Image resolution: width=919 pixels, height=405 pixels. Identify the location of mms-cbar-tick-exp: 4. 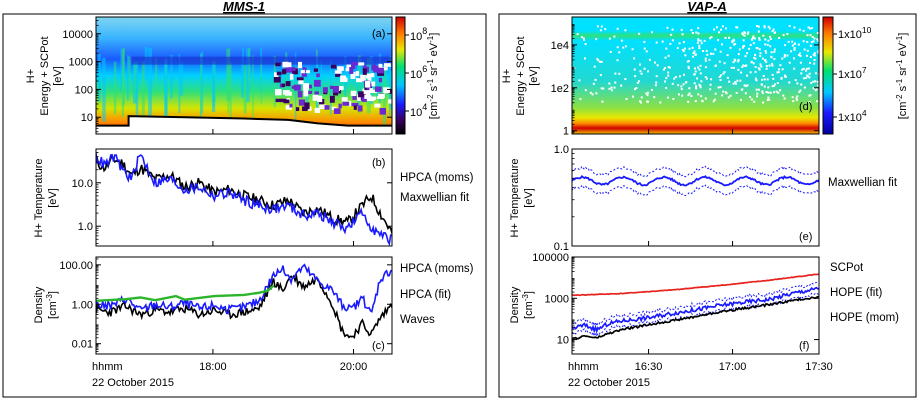
(424, 107).